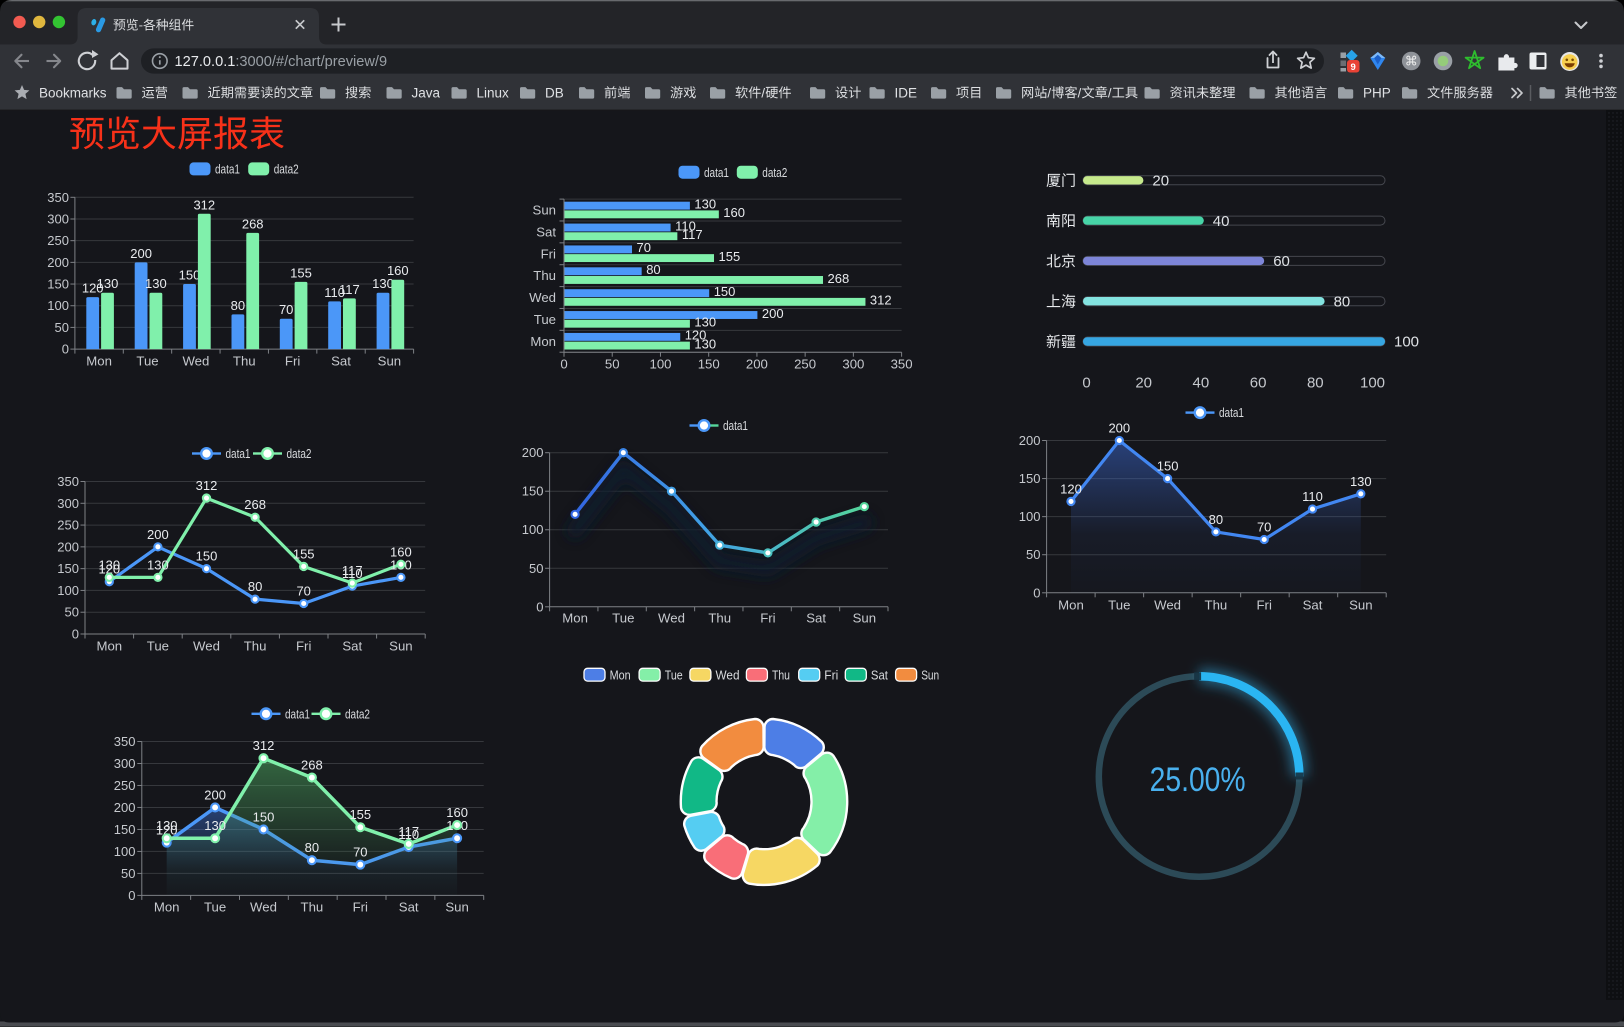 The height and width of the screenshot is (1027, 1624). What do you see at coordinates (357, 713) in the screenshot?
I see `svg-text: data2` at bounding box center [357, 713].